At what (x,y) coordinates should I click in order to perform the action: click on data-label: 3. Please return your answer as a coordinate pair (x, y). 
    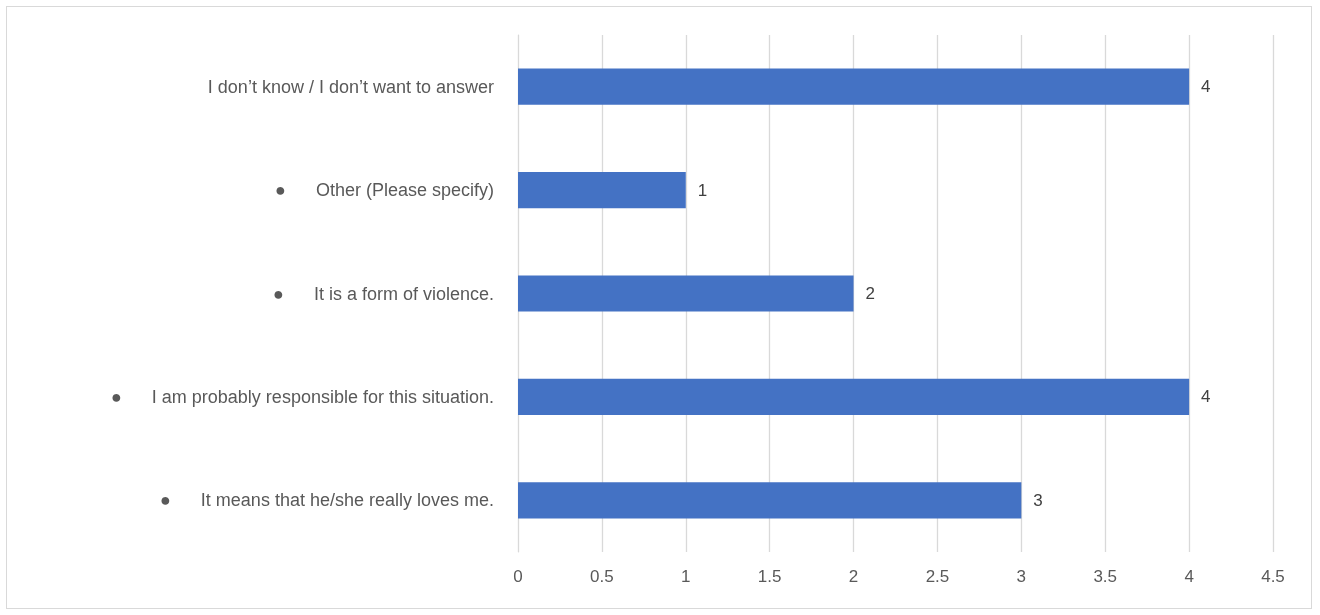
    Looking at the image, I should click on (1038, 500).